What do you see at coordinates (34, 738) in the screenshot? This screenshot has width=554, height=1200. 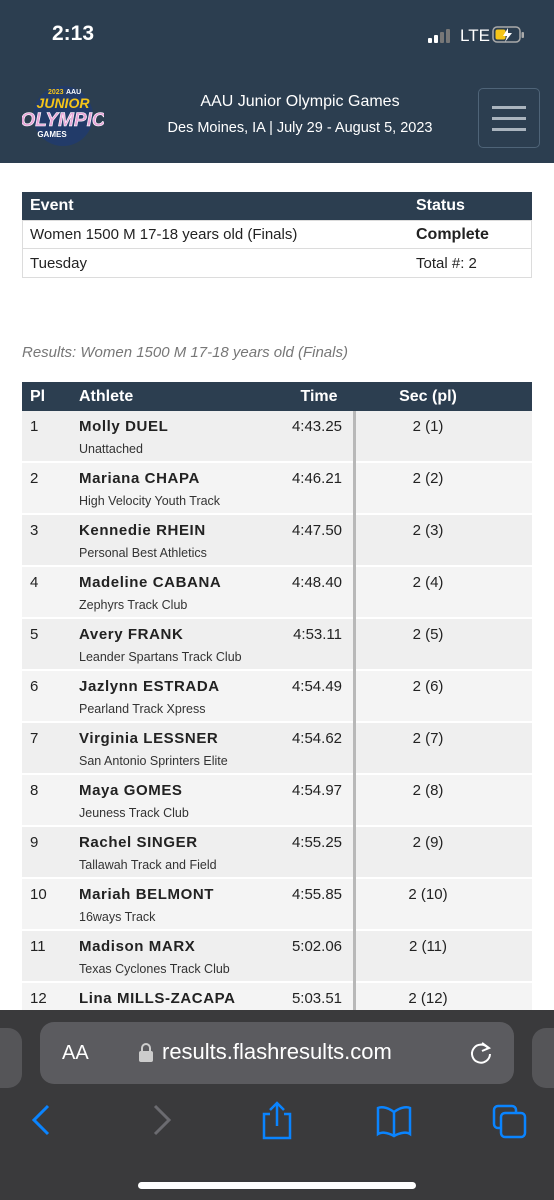 I see `place: 7` at bounding box center [34, 738].